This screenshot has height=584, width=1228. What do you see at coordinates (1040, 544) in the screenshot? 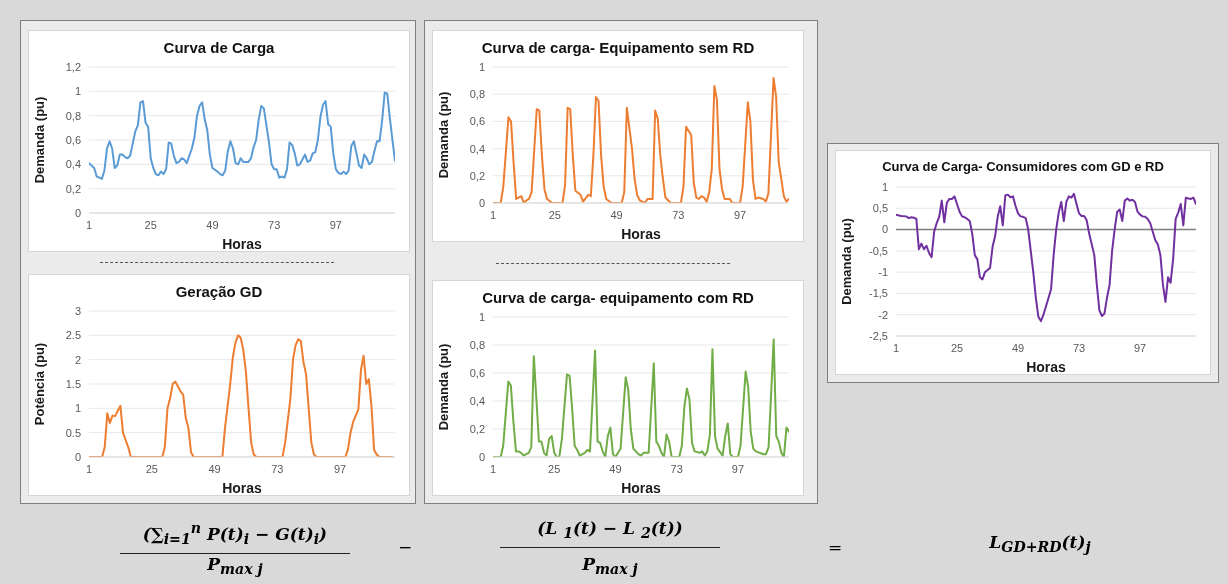
I see `text: L$_{GD+RD}$(t)$_{j}$` at bounding box center [1040, 544].